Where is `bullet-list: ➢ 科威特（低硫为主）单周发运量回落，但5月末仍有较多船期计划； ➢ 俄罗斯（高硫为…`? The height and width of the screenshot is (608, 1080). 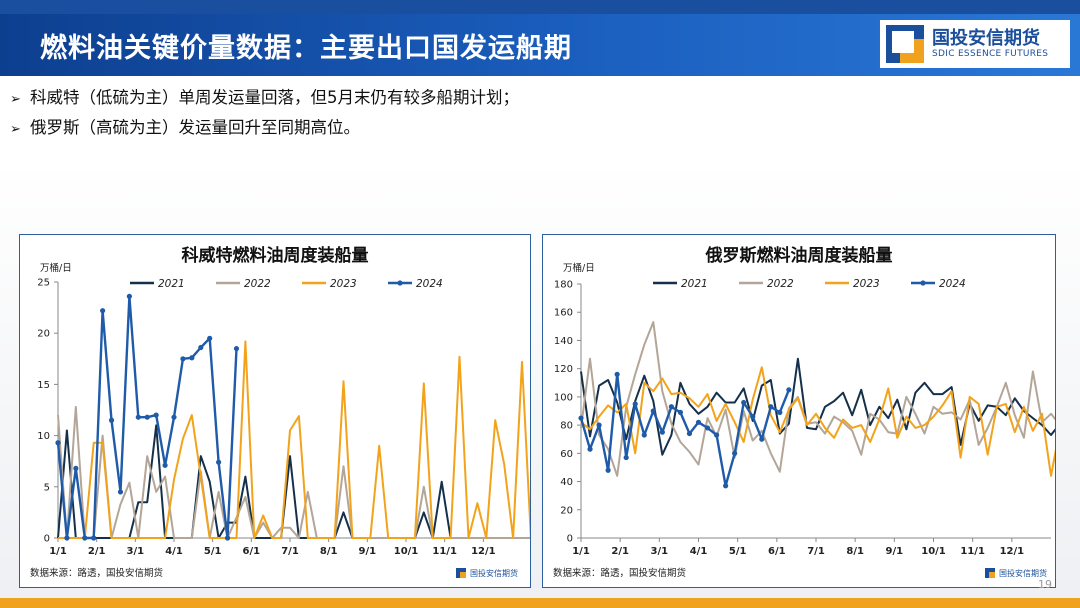
bullet-list: ➢ 科威特（低硫为主）单周发运量回落，但5月末仍有较多船期计划； ➢ 俄罗斯（高硫为… is located at coordinates (264, 114).